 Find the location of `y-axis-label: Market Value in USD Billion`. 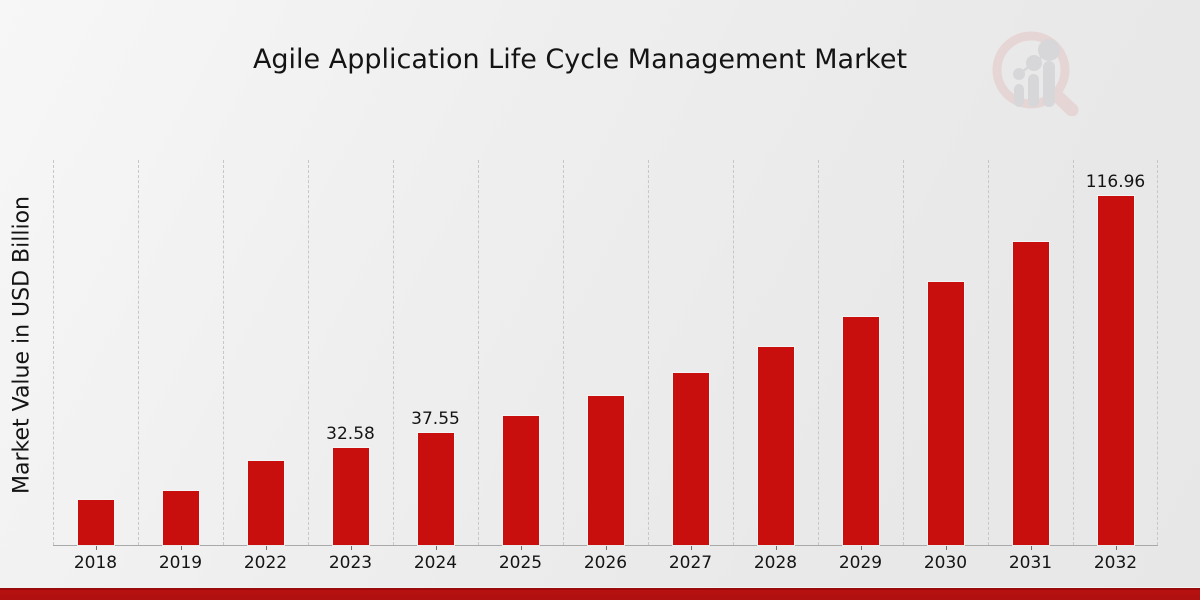

y-axis-label: Market Value in USD Billion is located at coordinates (22, 345).